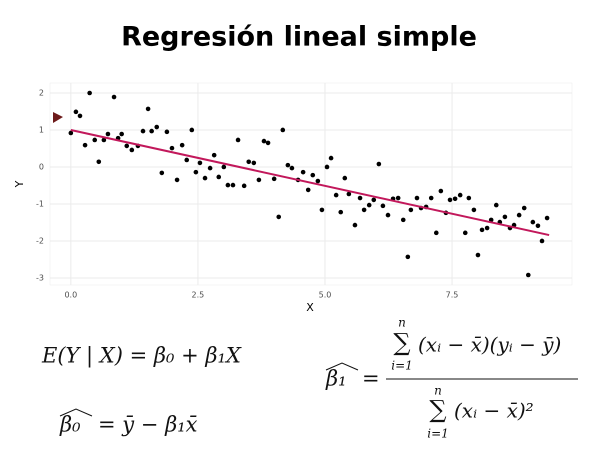 Image resolution: width=598 pixels, height=454 pixels. What do you see at coordinates (40, 240) in the screenshot?
I see `y-tick-label: -2` at bounding box center [40, 240].